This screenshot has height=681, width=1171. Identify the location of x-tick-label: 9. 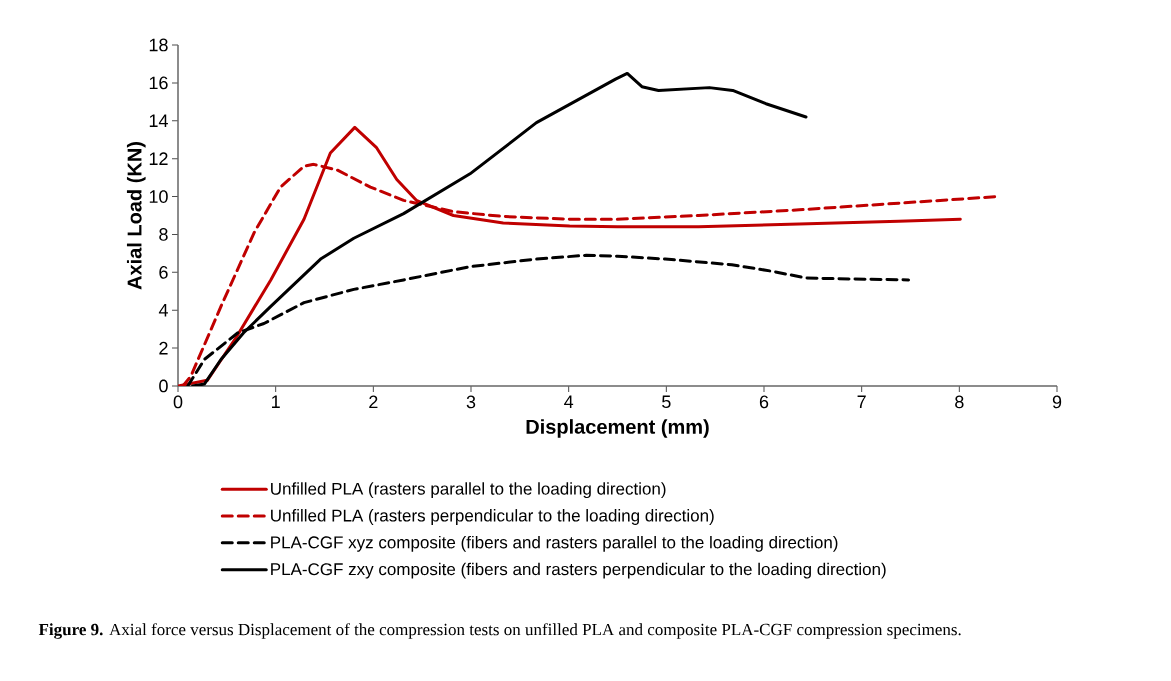
(1057, 402).